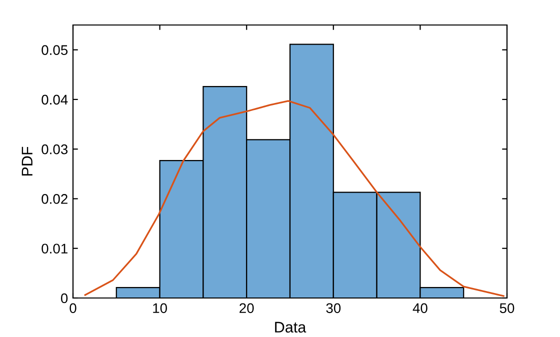 The image size is (560, 337). I want to click on y-tick-label: 0.04, so click(55, 99).